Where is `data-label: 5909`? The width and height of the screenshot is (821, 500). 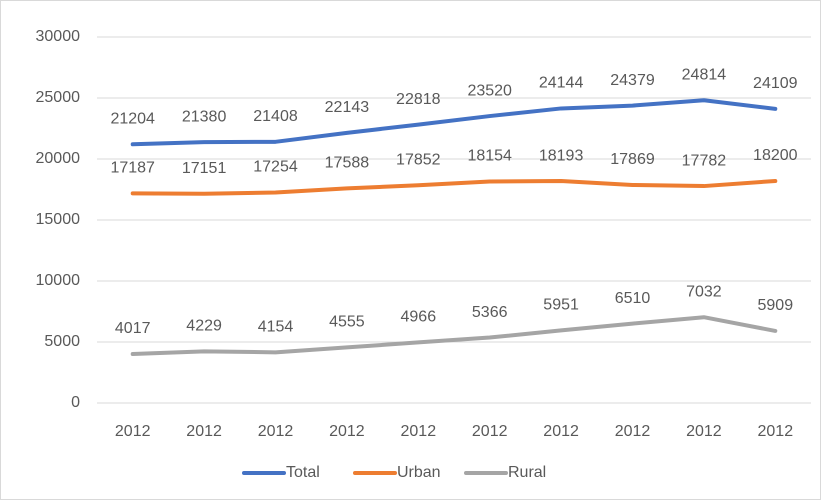
data-label: 5909 is located at coordinates (776, 305).